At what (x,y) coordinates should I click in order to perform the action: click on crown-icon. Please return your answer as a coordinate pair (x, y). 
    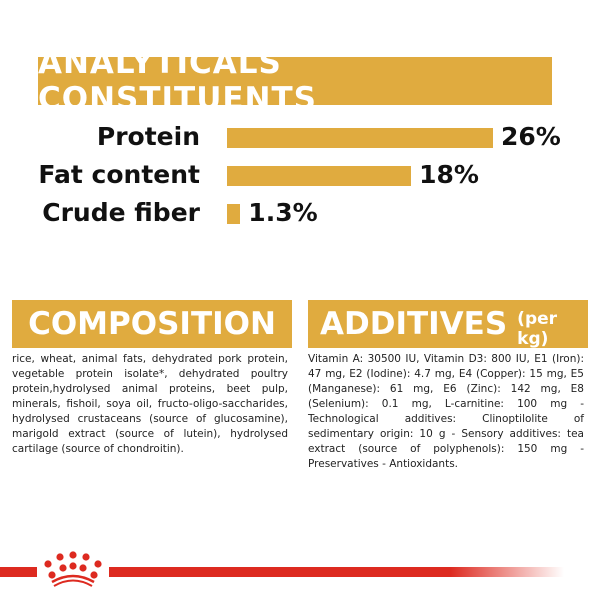
    Looking at the image, I should click on (73, 569).